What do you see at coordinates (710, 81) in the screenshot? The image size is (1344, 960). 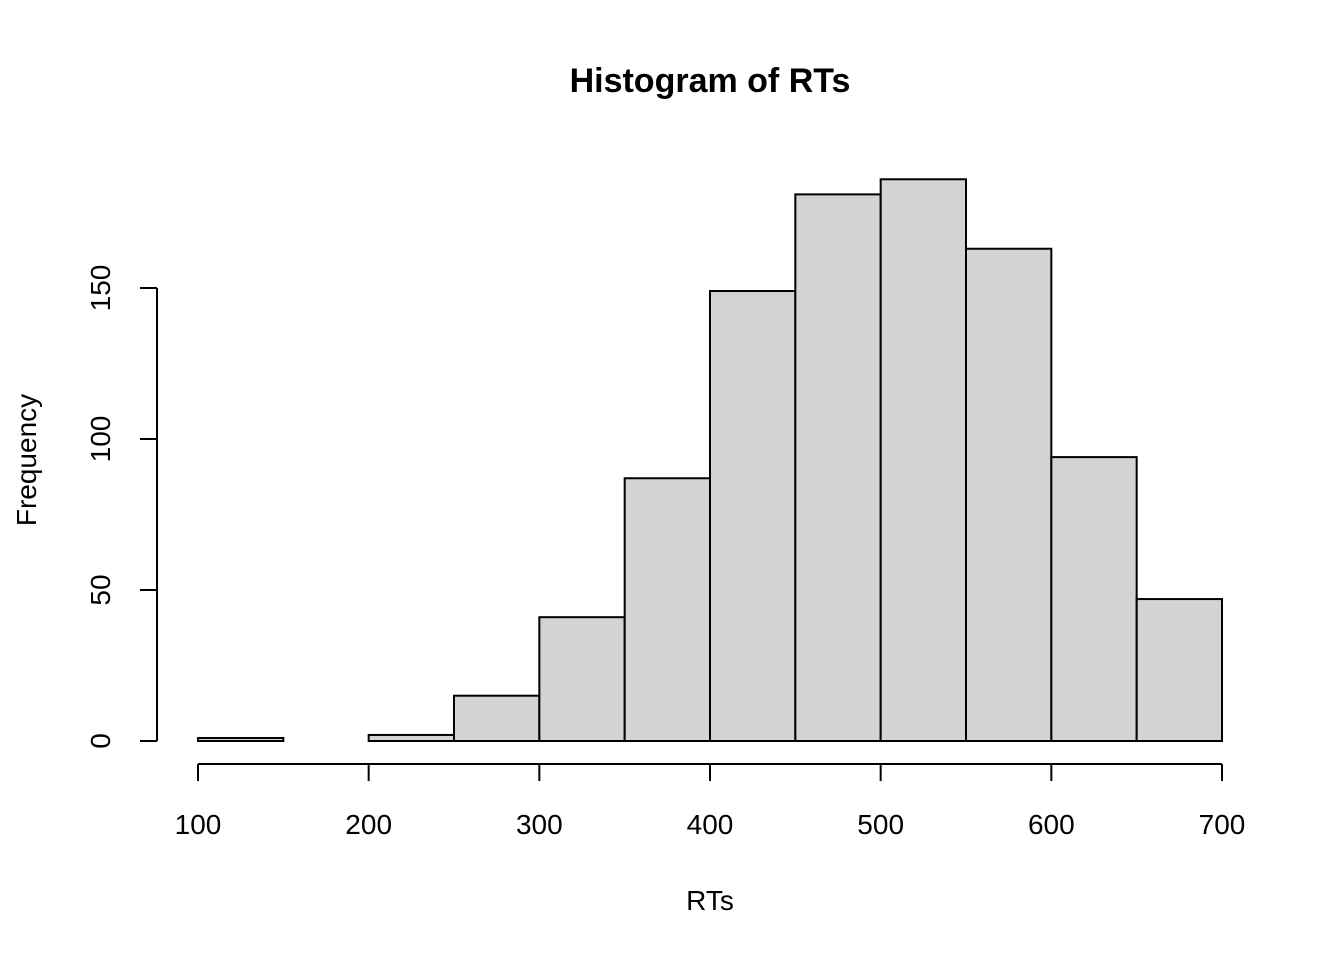 I see `chart-title: Histogram of RTs` at bounding box center [710, 81].